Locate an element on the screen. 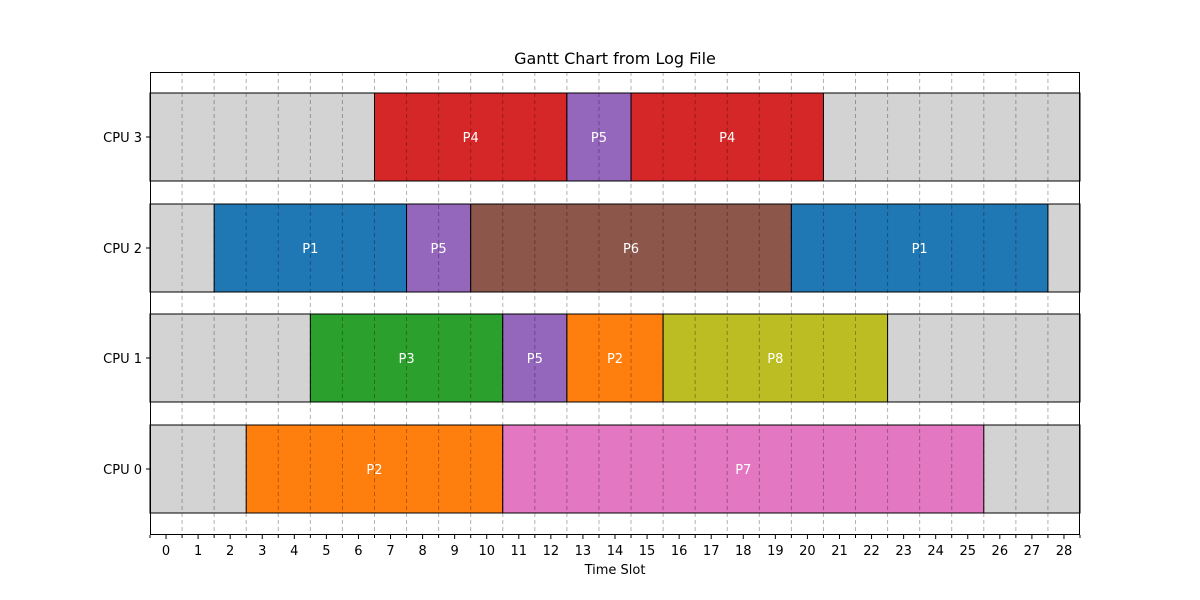 Image resolution: width=1200 pixels, height=600 pixels. x-tick-label: 28 is located at coordinates (1064, 551).